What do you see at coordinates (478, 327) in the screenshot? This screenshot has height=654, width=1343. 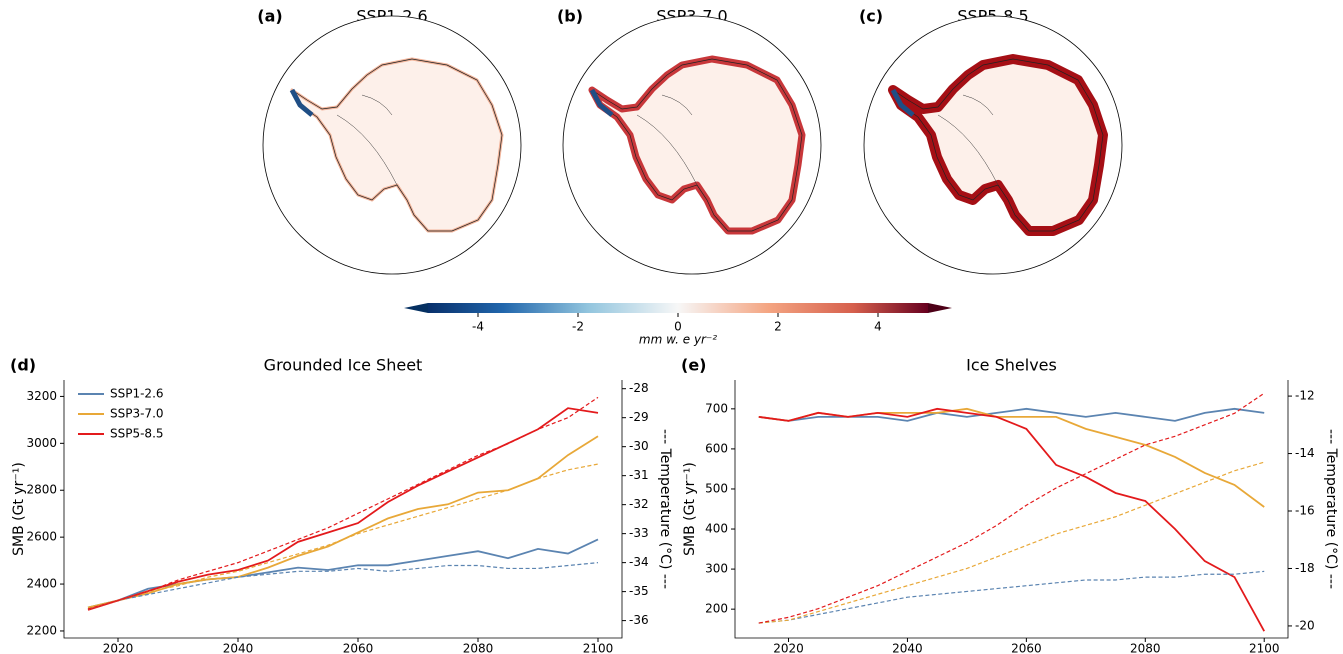 I see `colorbar-tick-label: -4` at bounding box center [478, 327].